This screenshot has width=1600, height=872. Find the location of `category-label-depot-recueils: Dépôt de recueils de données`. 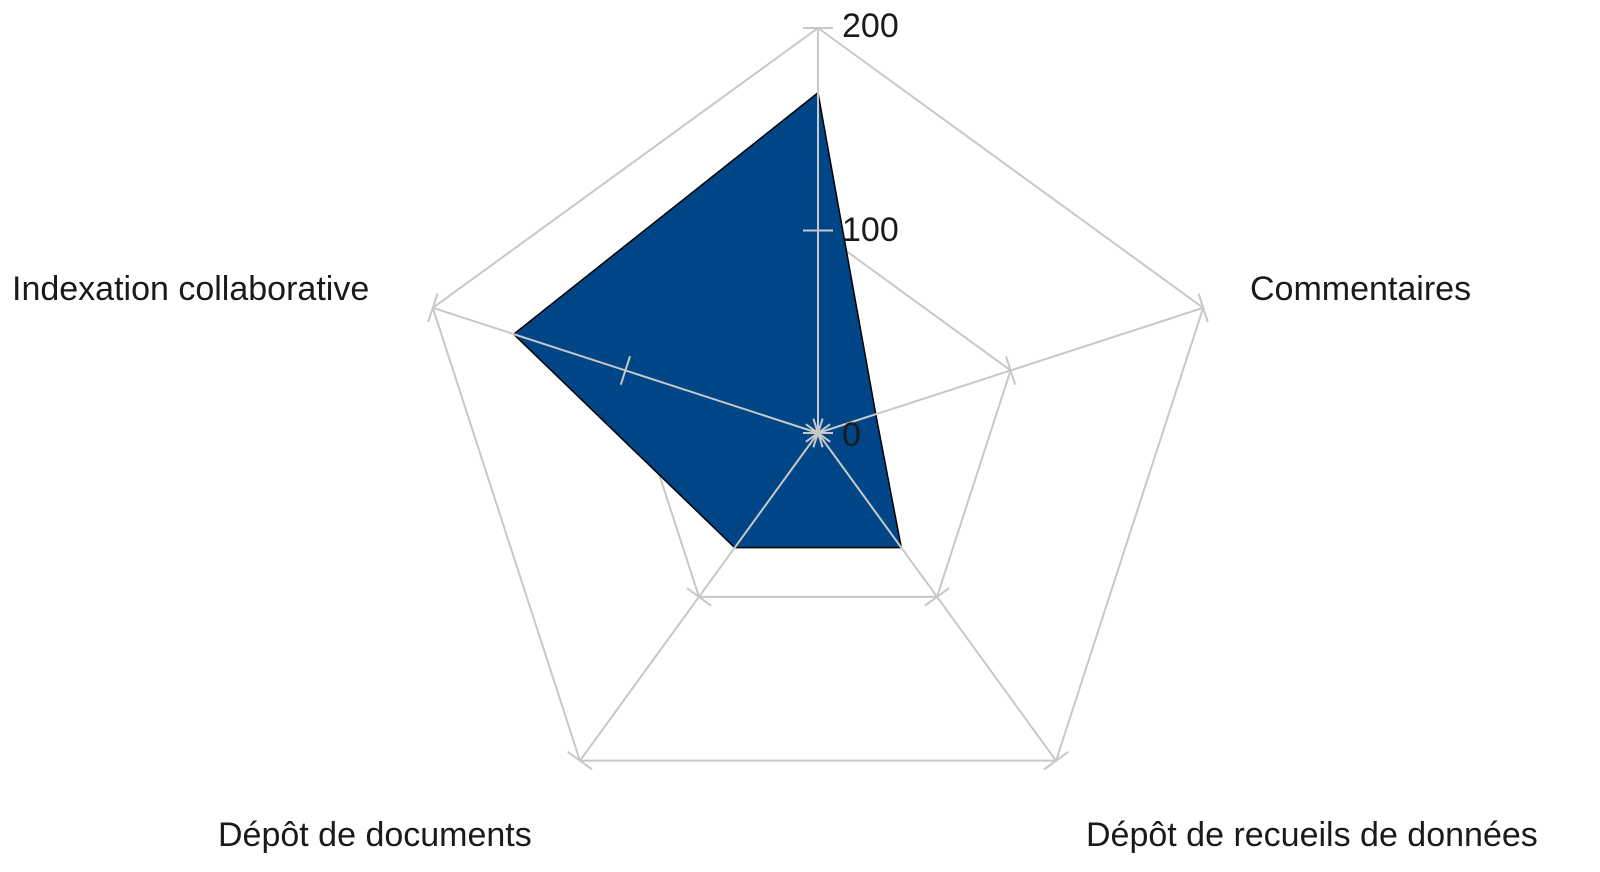

category-label-depot-recueils: Dépôt de recueils de données is located at coordinates (1312, 835).